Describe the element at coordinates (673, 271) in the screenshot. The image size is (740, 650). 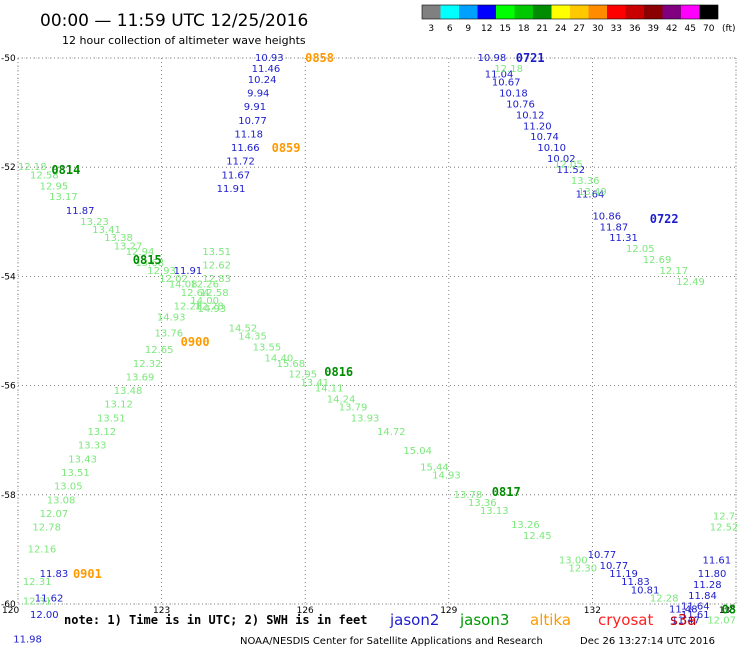
I see `wave-height-point: 12.17` at that location.